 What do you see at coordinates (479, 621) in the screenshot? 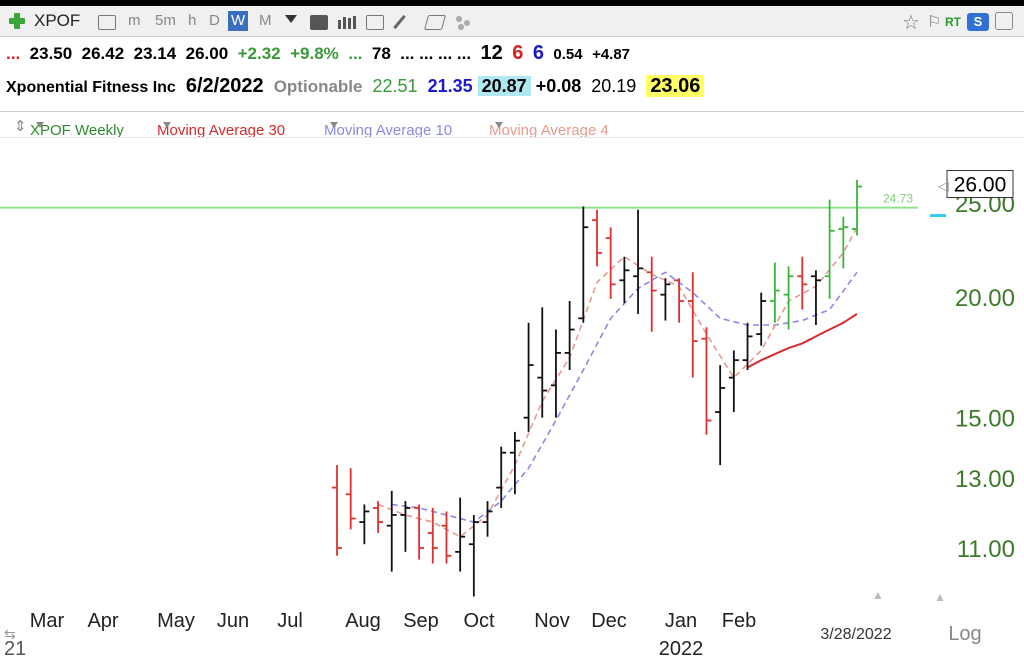
I see `x-month-label: Oct` at bounding box center [479, 621].